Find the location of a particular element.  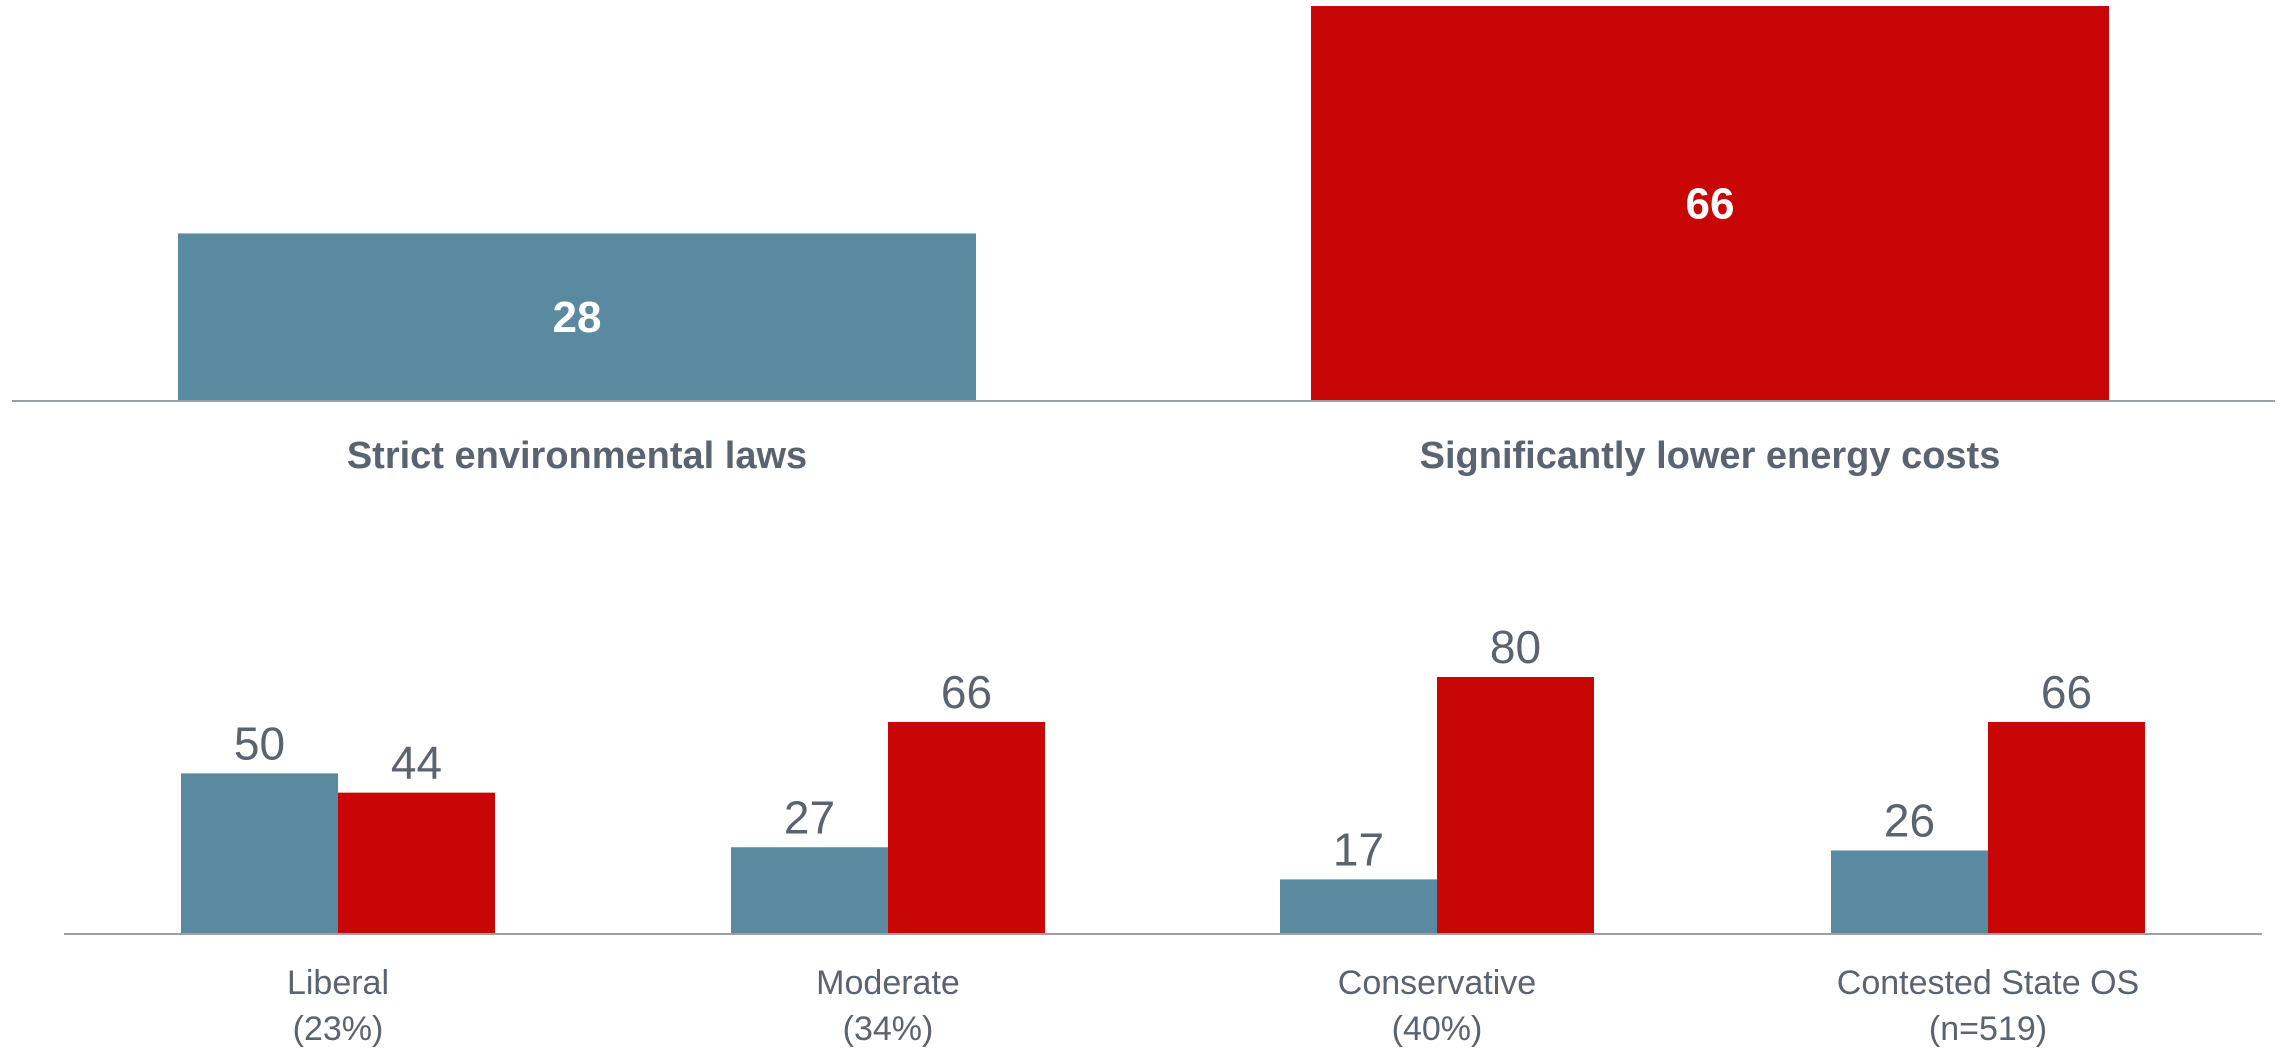

bar-value-1-3: 66 is located at coordinates (2066, 692).